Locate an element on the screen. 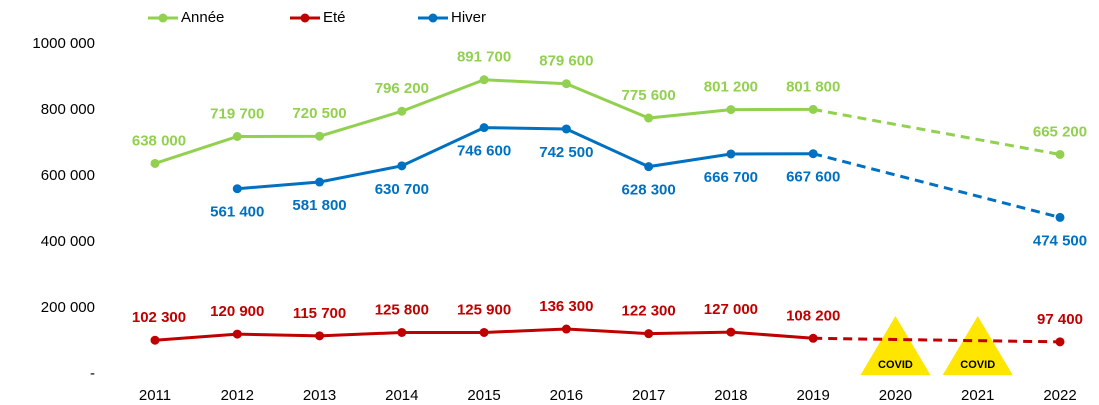  value-label: 108 200 is located at coordinates (813, 315).